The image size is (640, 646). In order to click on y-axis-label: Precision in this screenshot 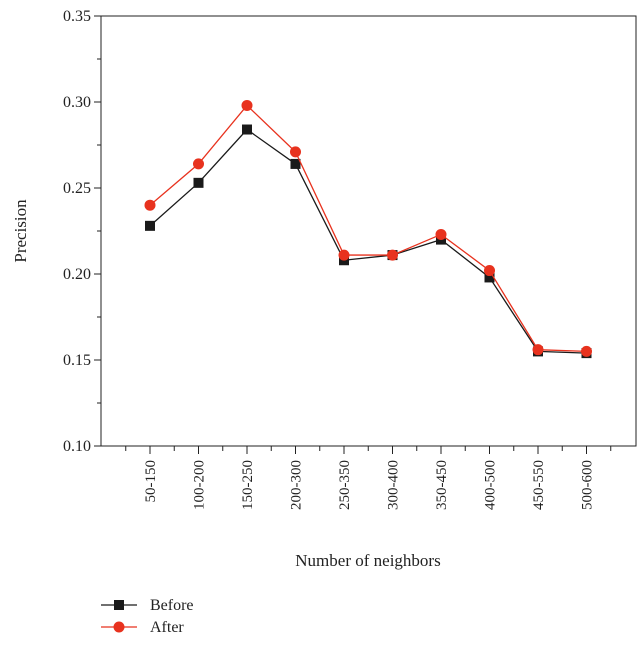, I will do `click(20, 231)`.